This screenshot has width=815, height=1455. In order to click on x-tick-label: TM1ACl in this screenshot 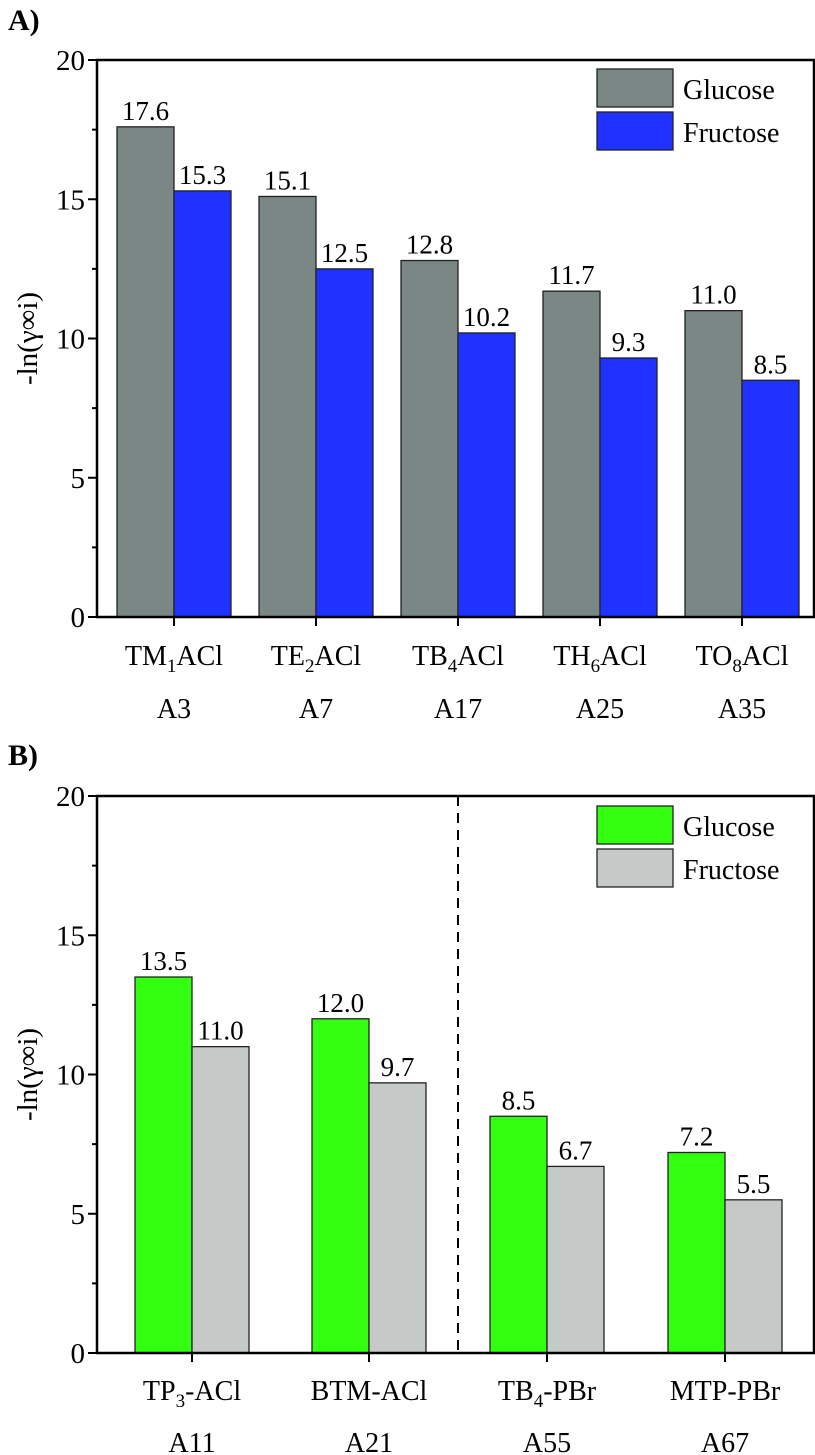, I will do `click(174, 659)`.